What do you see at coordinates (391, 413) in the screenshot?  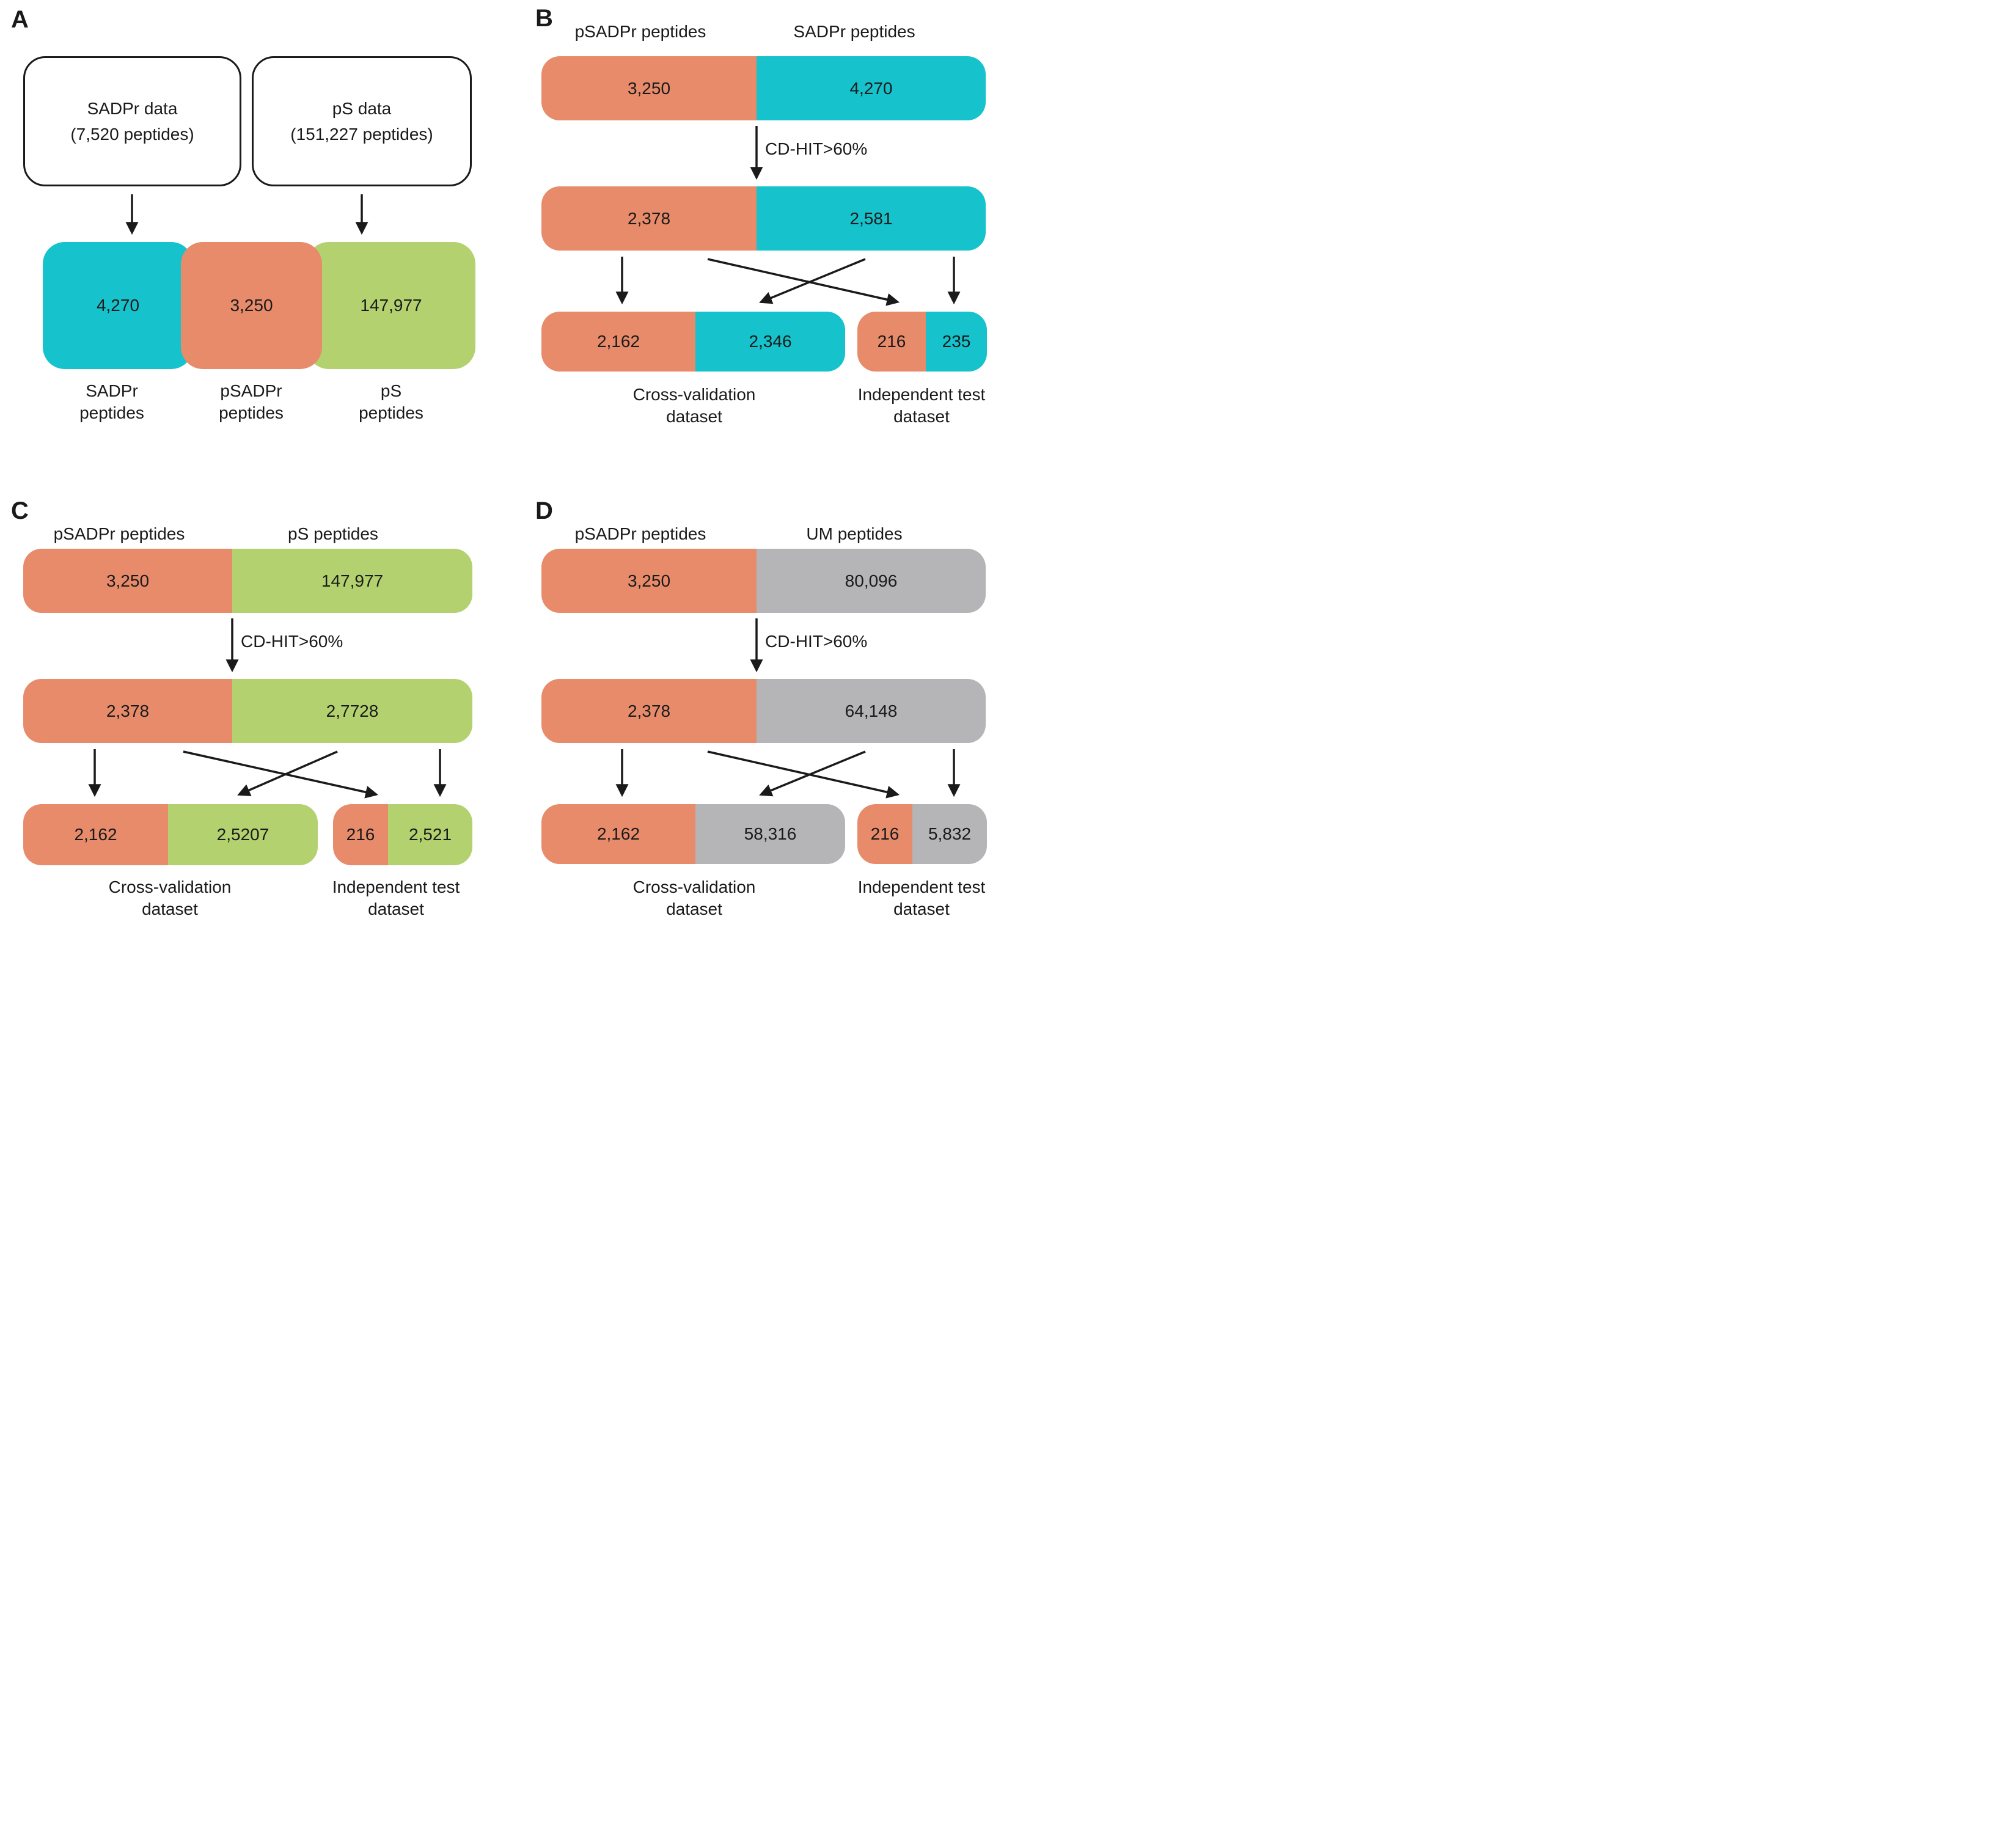 I see `ps-peptides-label-line2: peptides` at bounding box center [391, 413].